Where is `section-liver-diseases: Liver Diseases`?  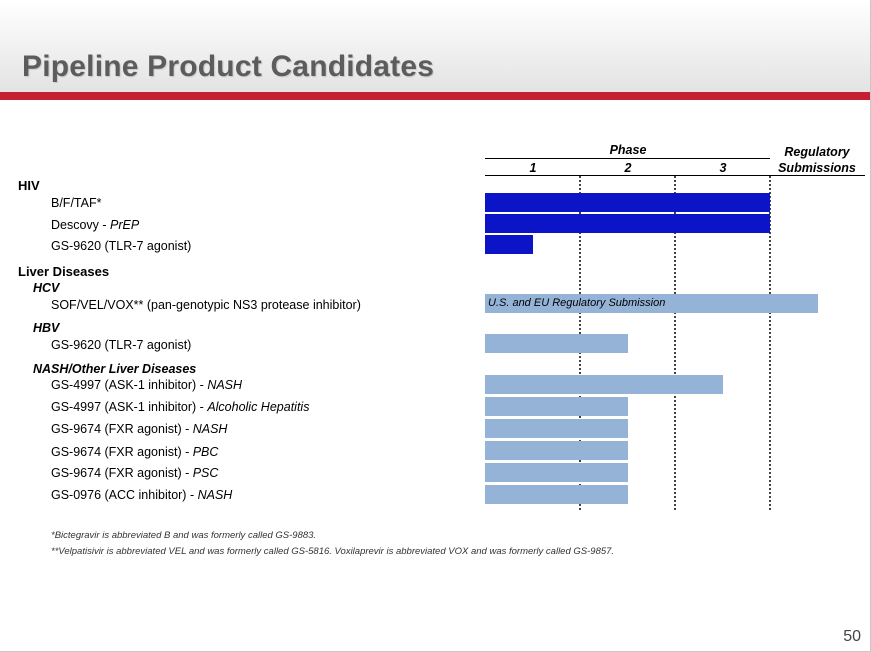
section-liver-diseases: Liver Diseases is located at coordinates (64, 271).